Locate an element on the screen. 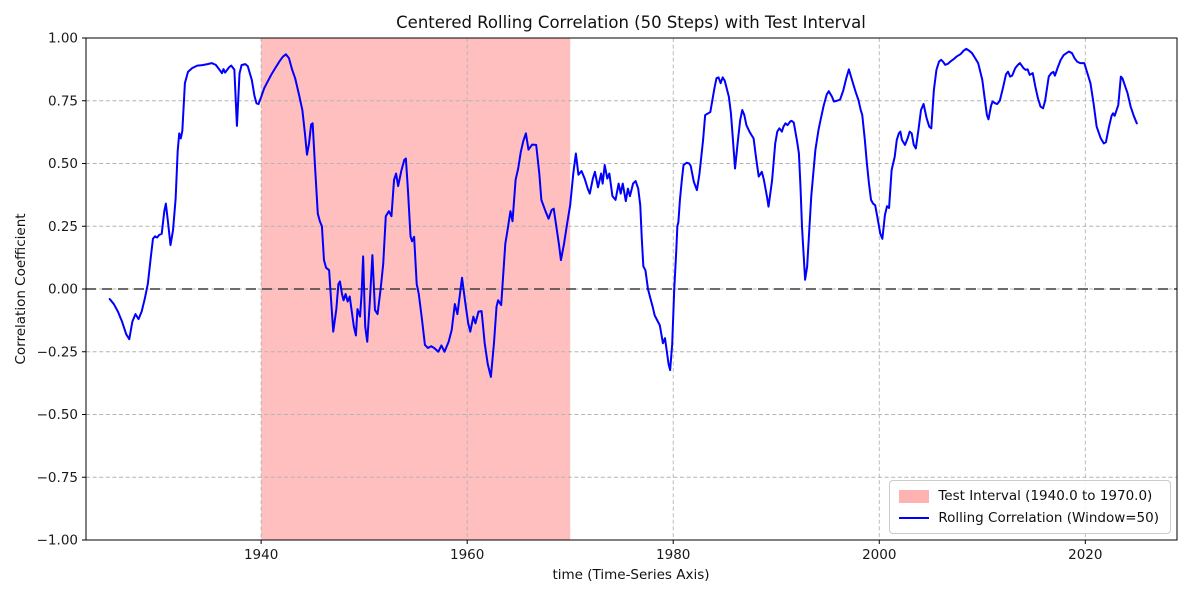 The image size is (1200, 600). y-tick-label: −0.50 is located at coordinates (57, 415).